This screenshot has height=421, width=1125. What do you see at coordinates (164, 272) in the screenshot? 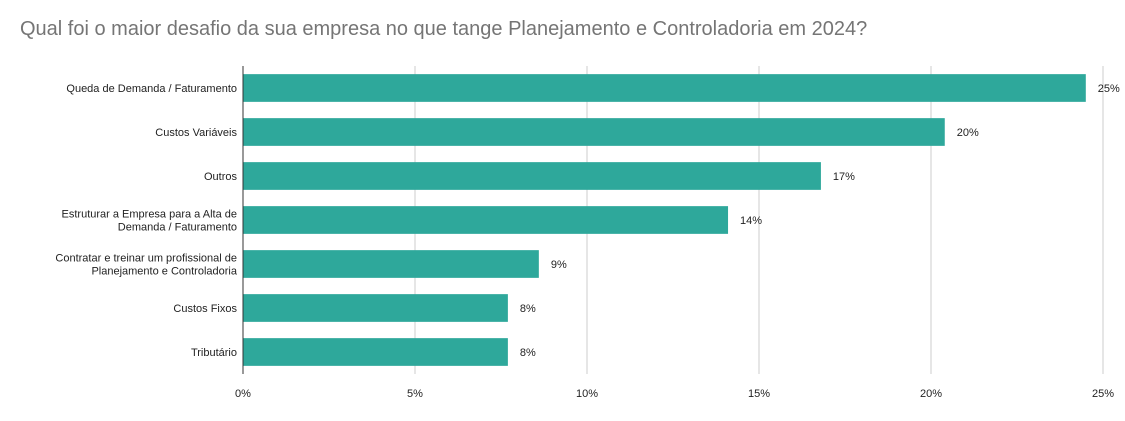
I see `category-label: Planejamento e Controladoria` at bounding box center [164, 272].